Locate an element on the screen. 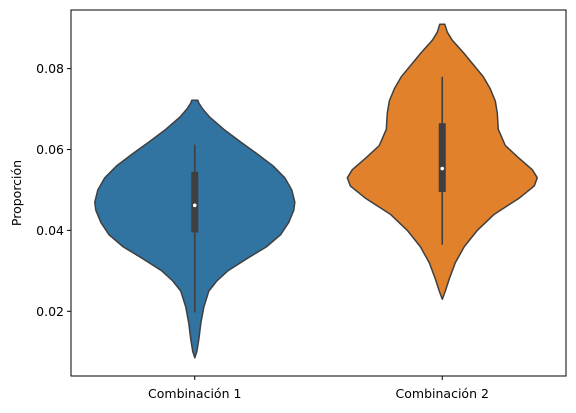 Image resolution: width=576 pixels, height=413 pixels. y-axis-title: Proporción is located at coordinates (16, 193).